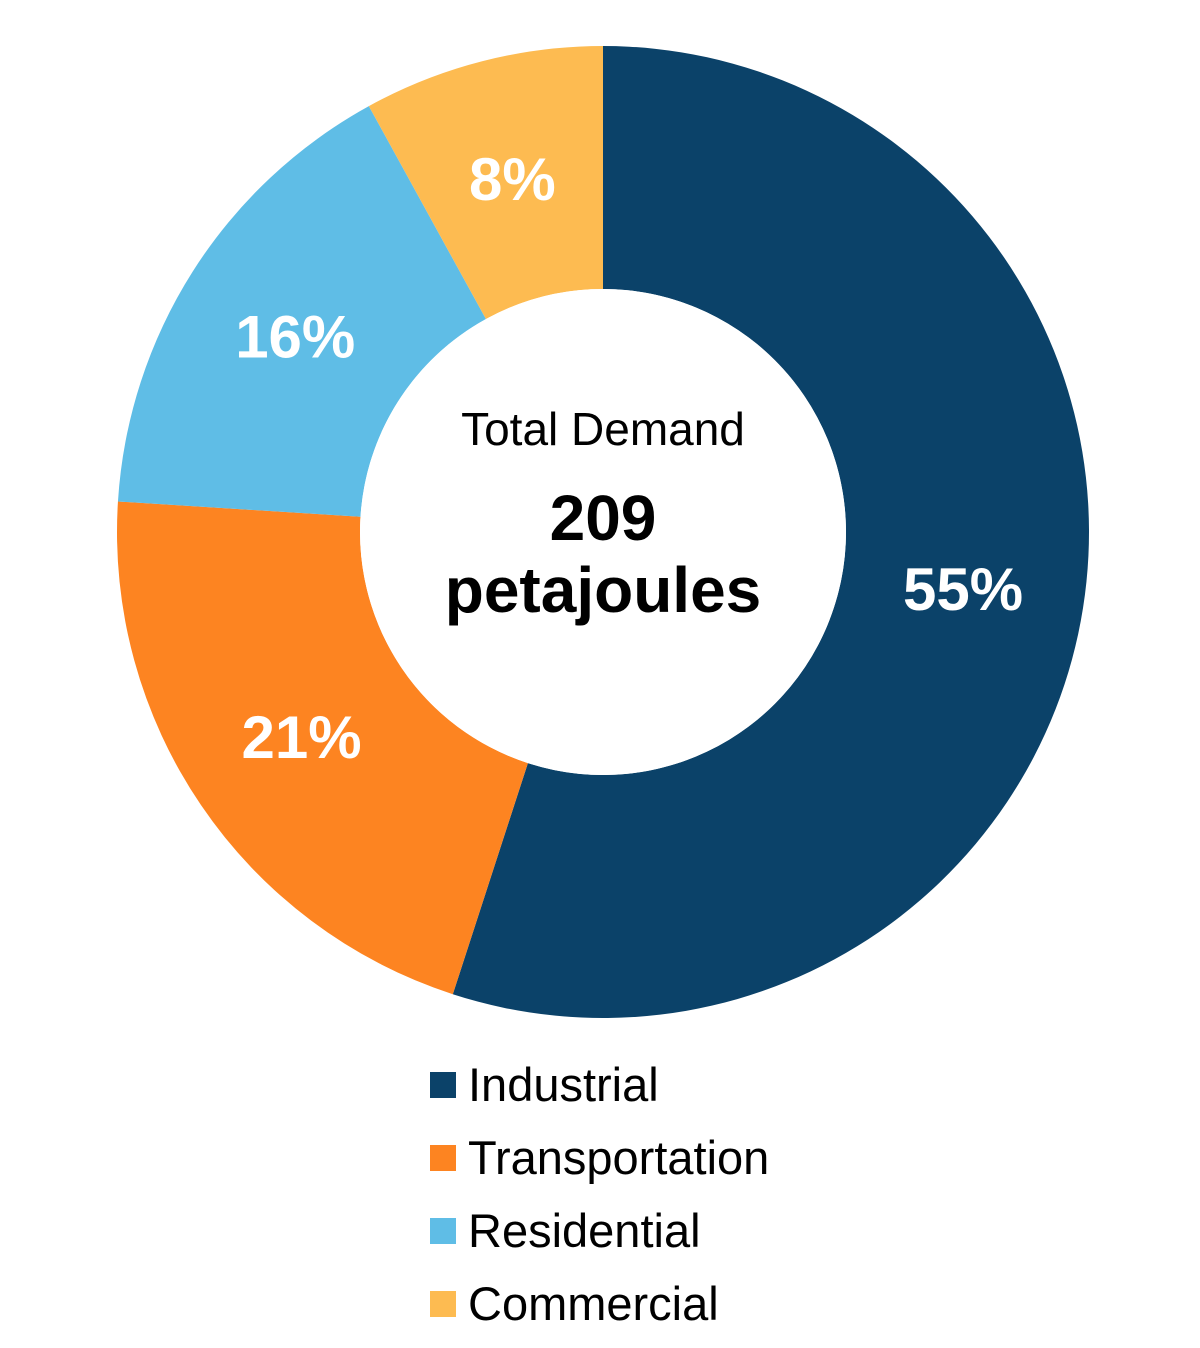 The width and height of the screenshot is (1200, 1348). I want to click on legend-item-commercial: Commercial, so click(599, 1303).